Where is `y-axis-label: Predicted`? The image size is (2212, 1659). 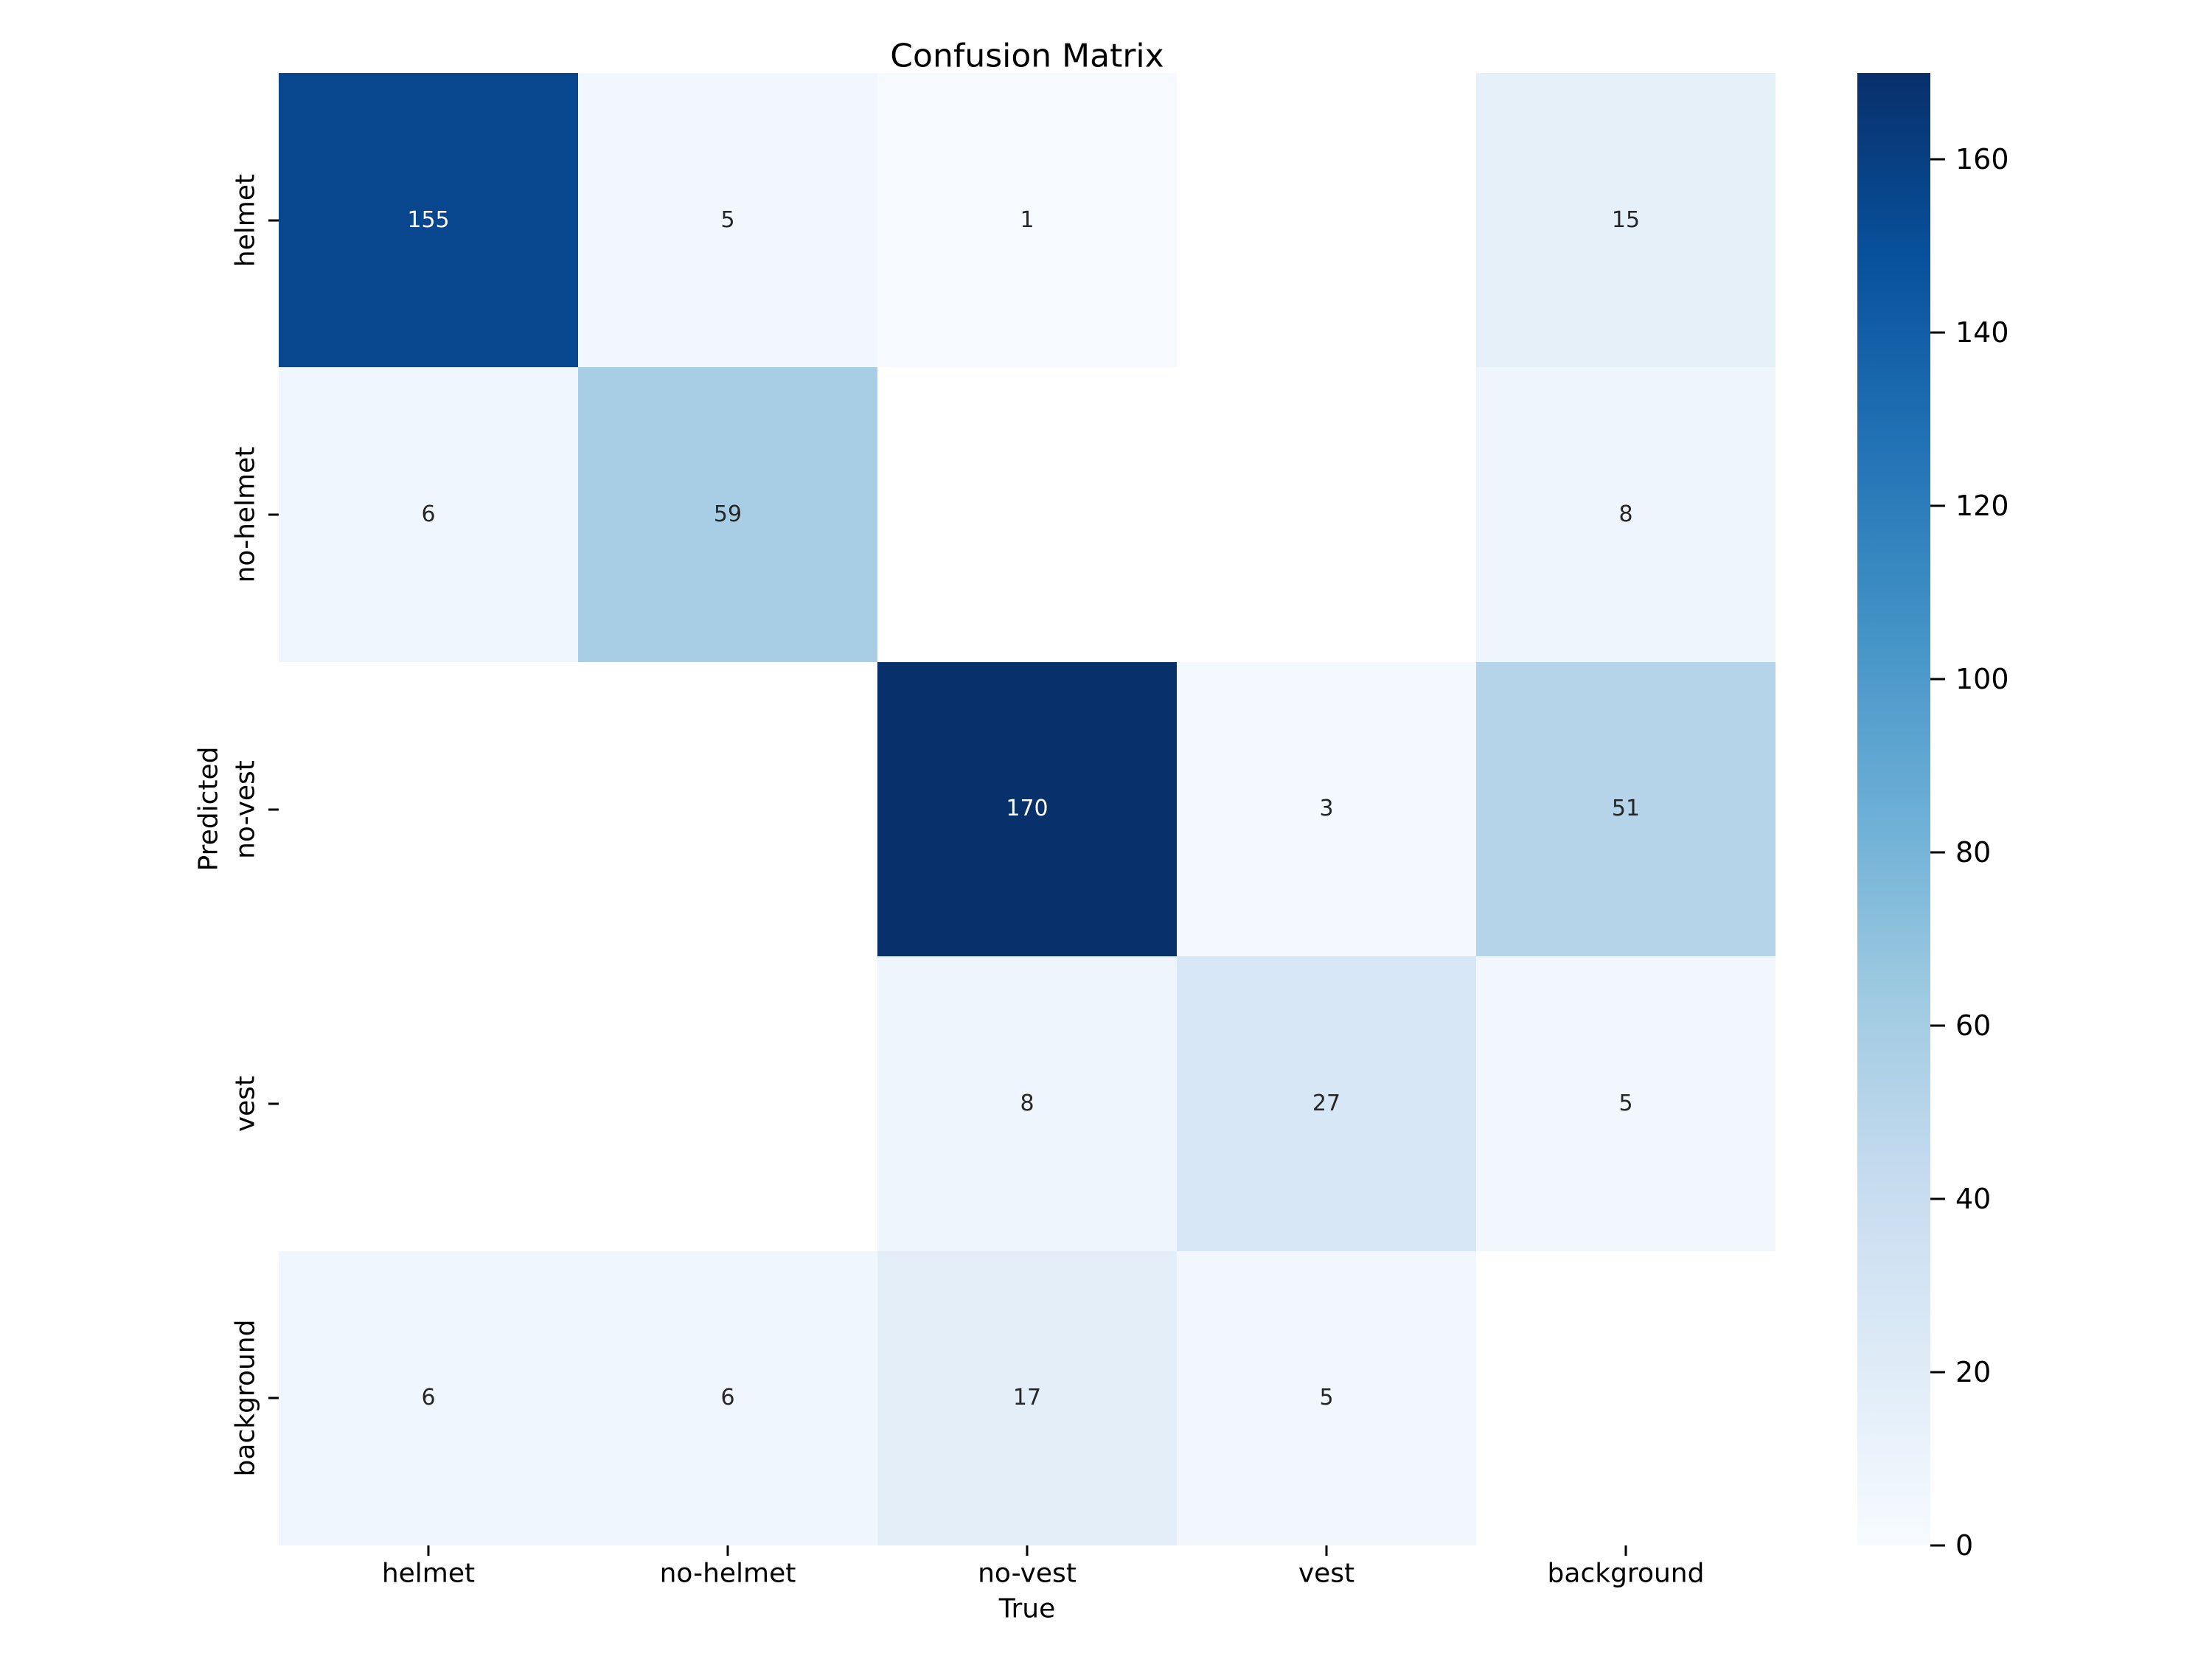
y-axis-label: Predicted is located at coordinates (208, 809).